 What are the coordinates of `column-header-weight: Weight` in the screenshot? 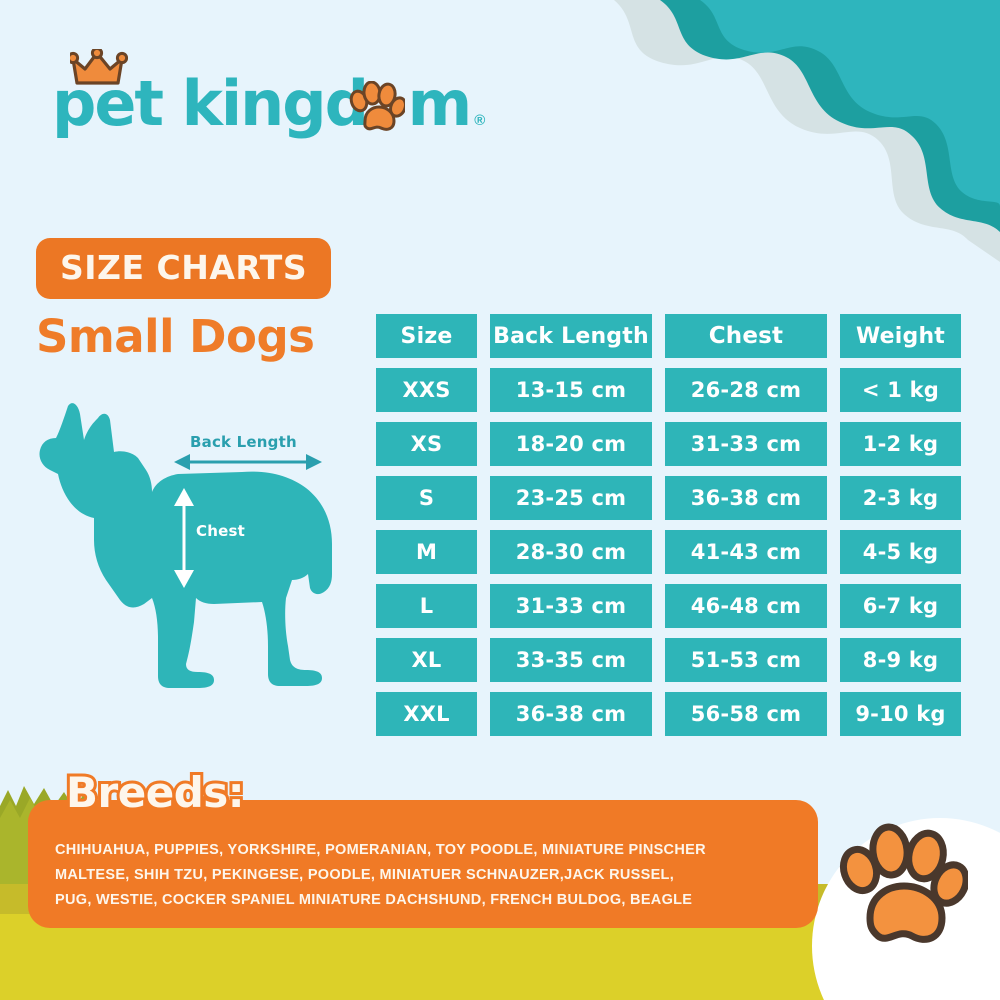 It's located at (900, 336).